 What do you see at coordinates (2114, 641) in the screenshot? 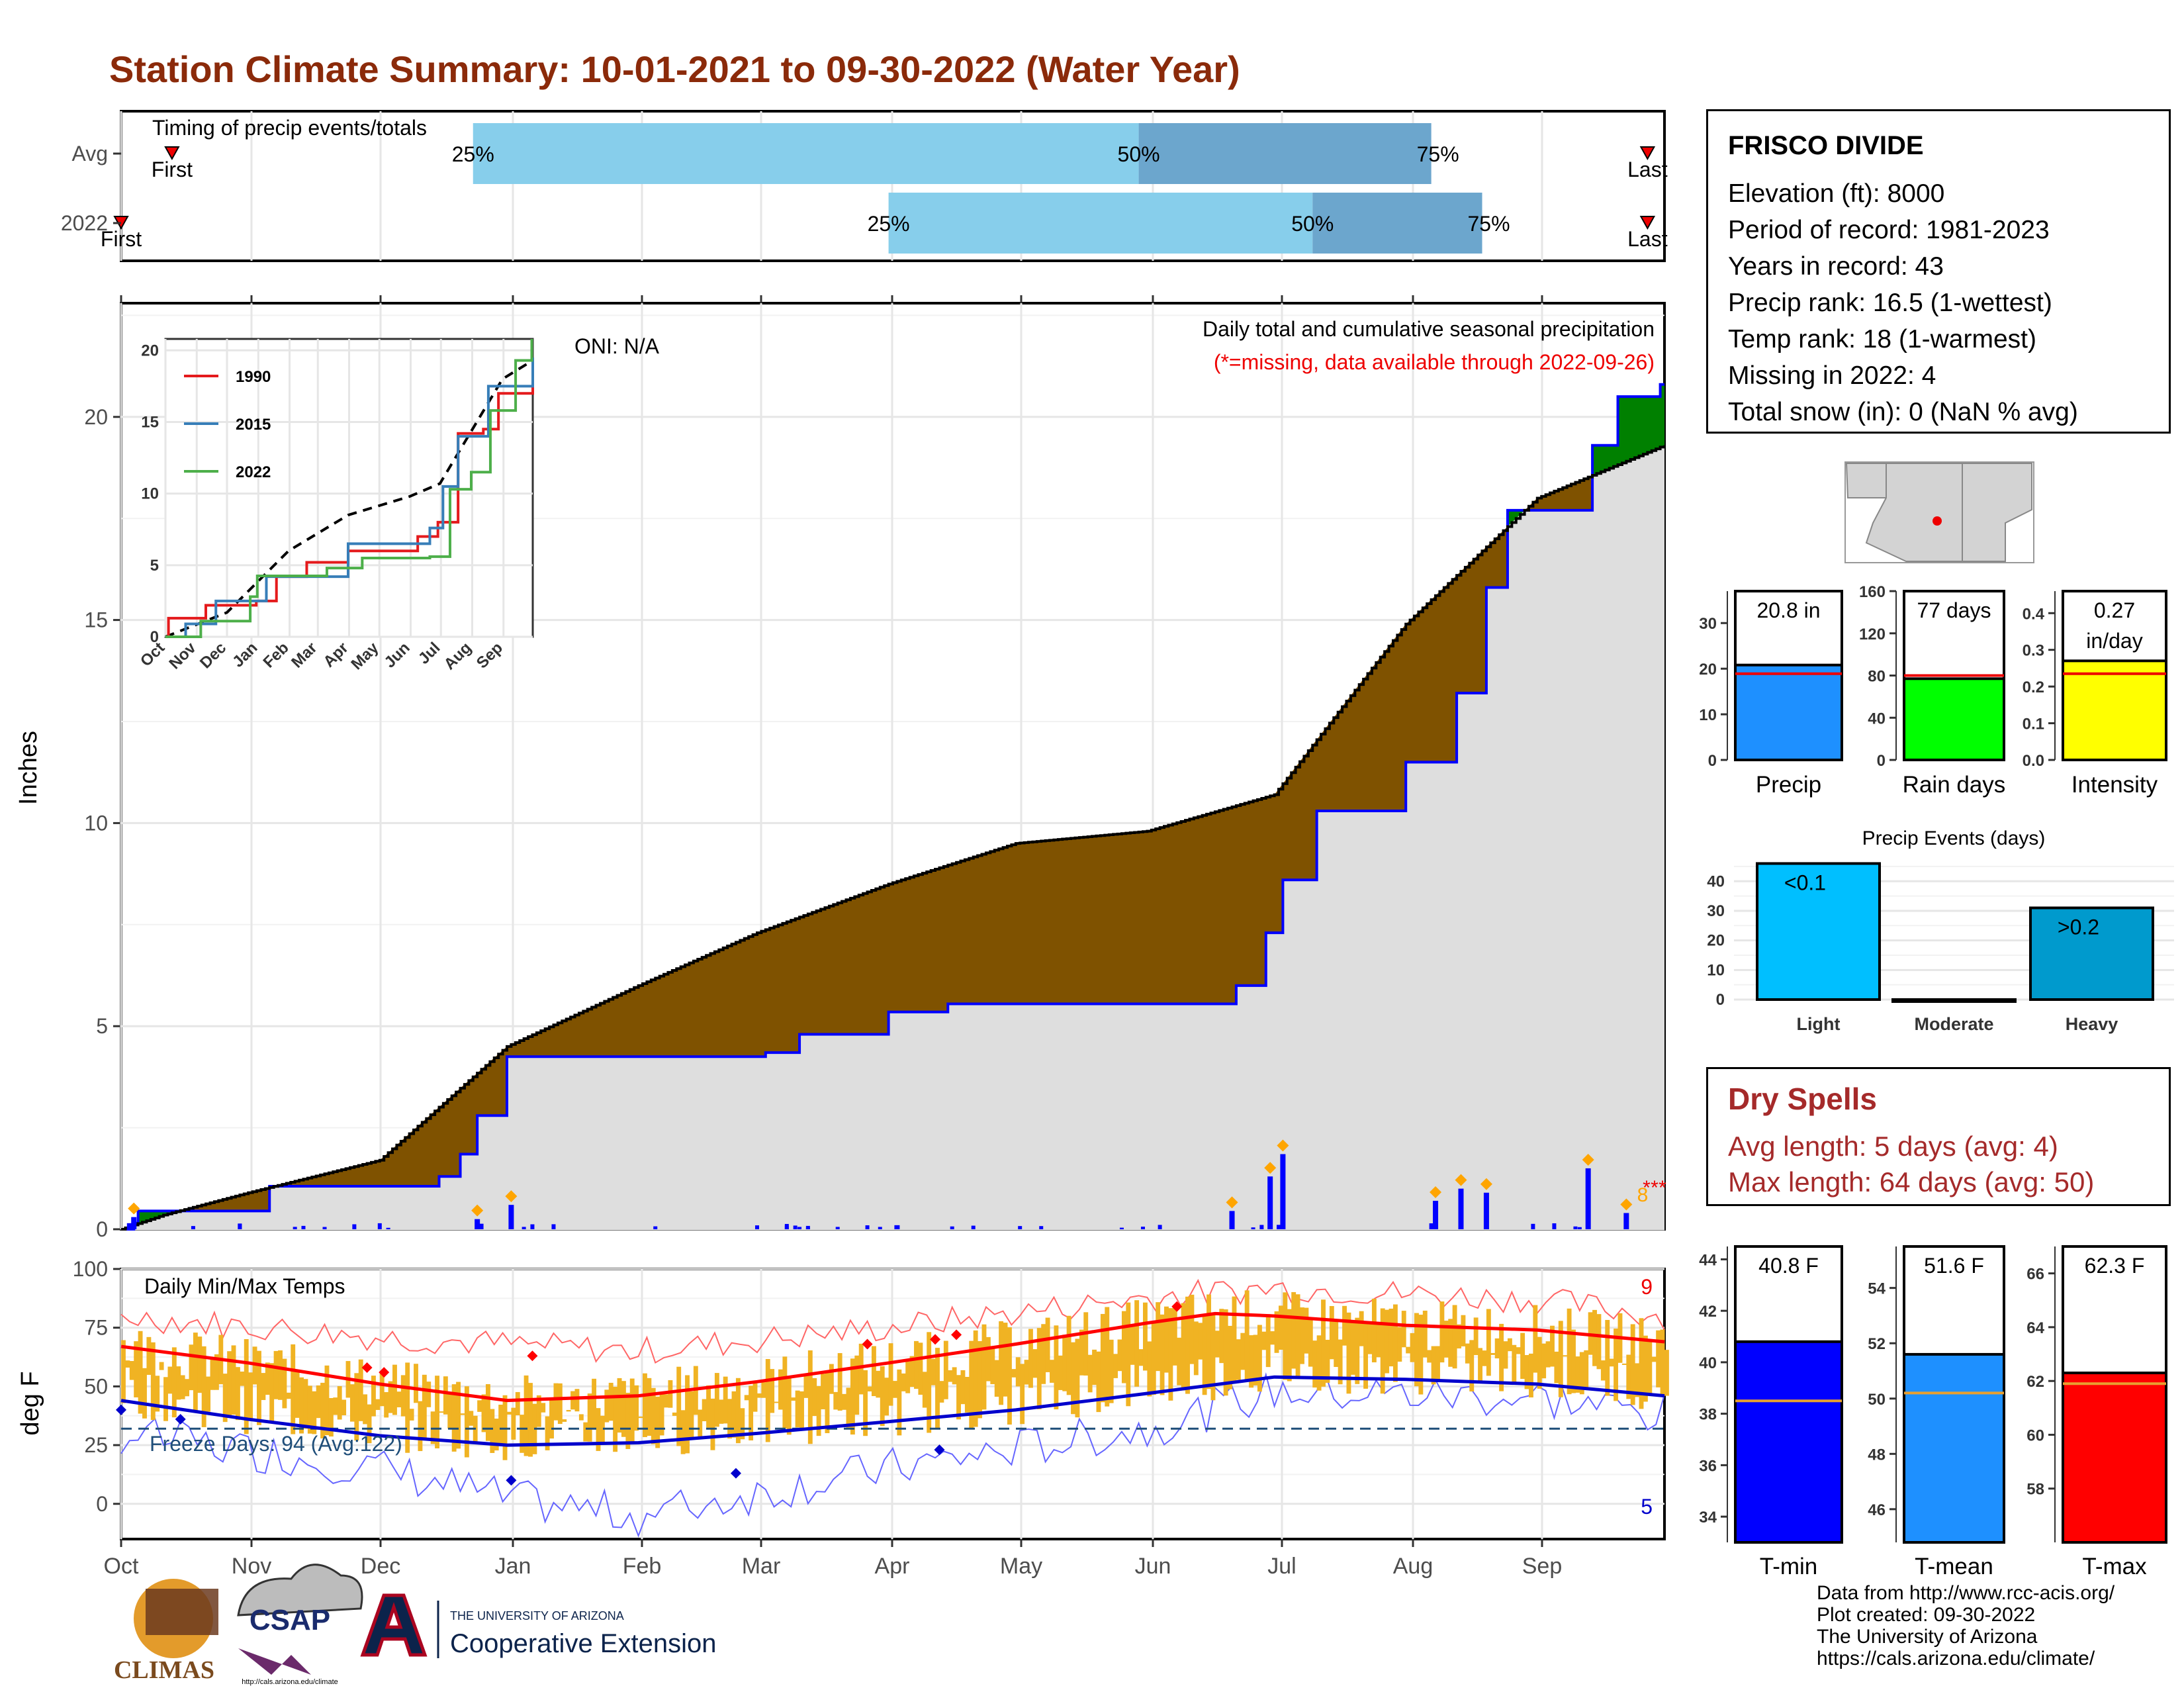
I see `summary-value2-Intensity: in/day` at bounding box center [2114, 641].